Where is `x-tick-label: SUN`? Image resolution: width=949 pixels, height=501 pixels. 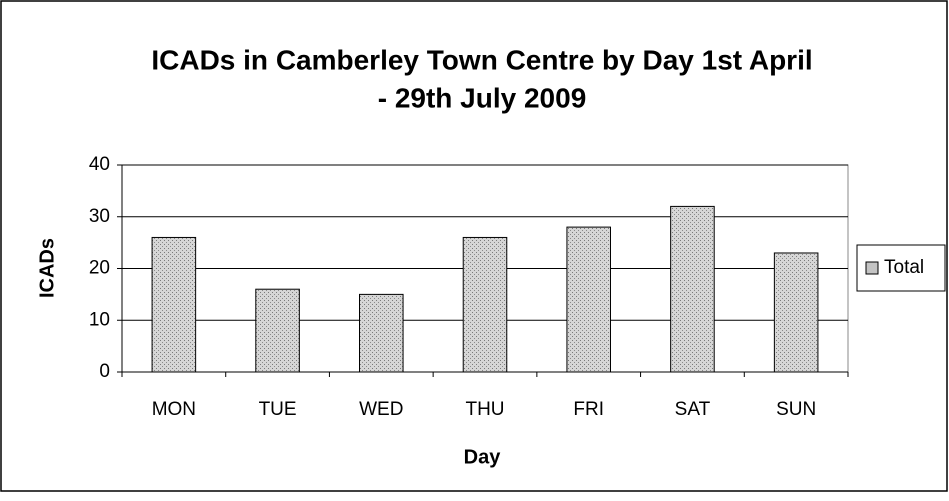 x-tick-label: SUN is located at coordinates (796, 409).